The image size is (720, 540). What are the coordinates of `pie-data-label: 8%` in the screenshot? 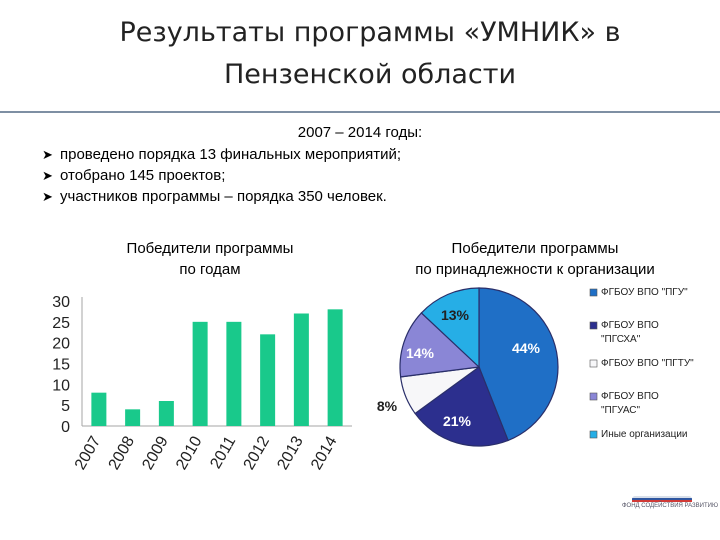 It's located at (387, 406).